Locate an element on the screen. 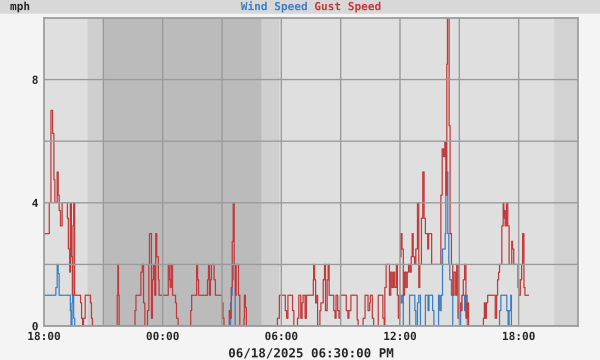 This screenshot has width=600, height=360. y-tick-label: 4 is located at coordinates (35, 203).